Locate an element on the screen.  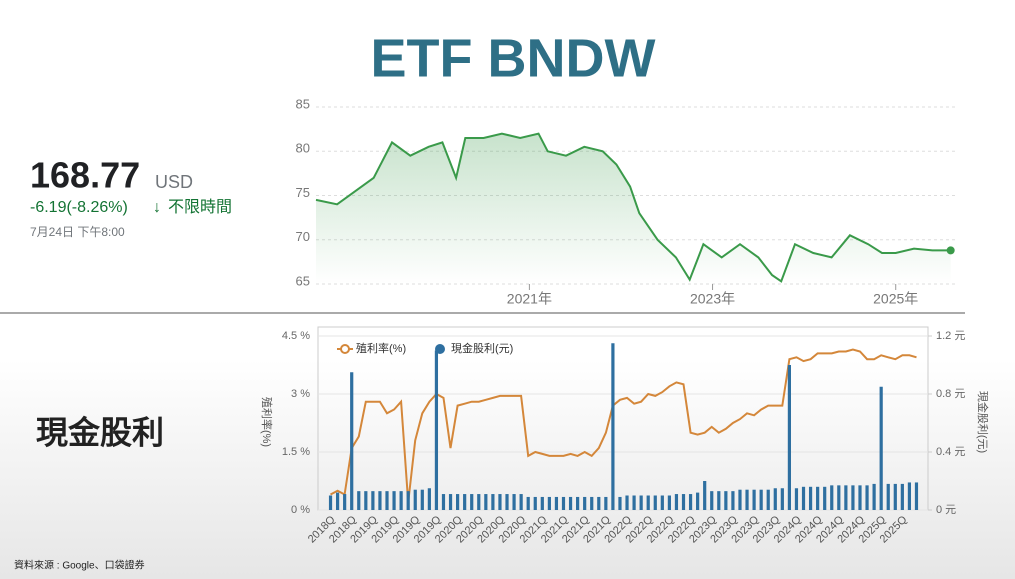
end-point is located at coordinates (950, 250).